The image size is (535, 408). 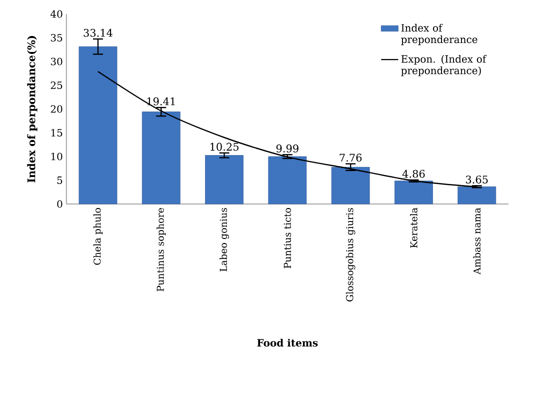 I want to click on x-tick-label: Ambass nama, so click(x=477, y=241).